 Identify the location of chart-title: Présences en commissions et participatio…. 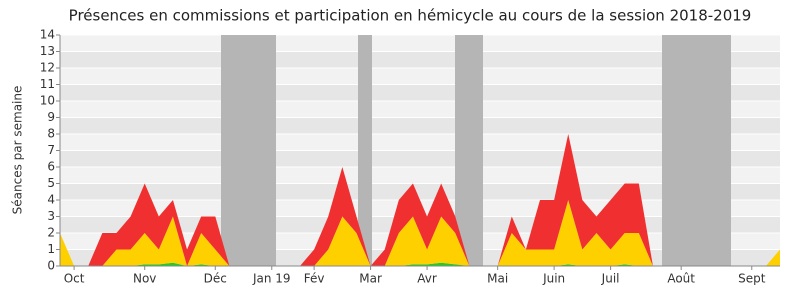
(410, 16).